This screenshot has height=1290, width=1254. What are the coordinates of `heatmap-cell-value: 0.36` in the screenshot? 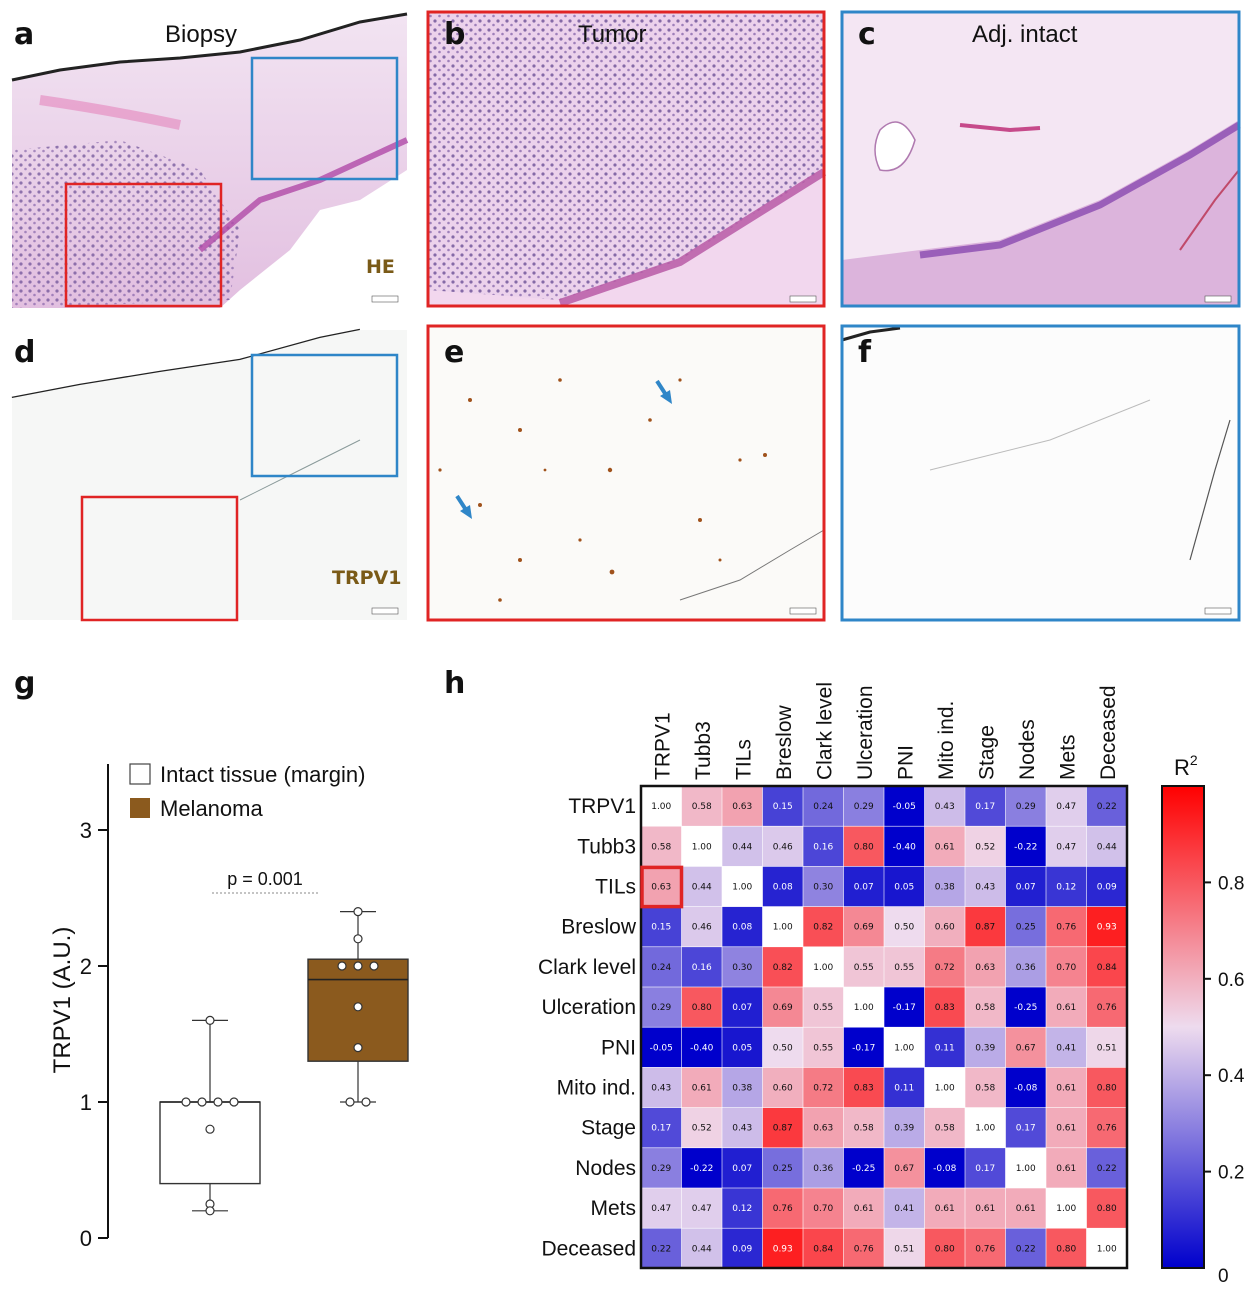 It's located at (823, 1169).